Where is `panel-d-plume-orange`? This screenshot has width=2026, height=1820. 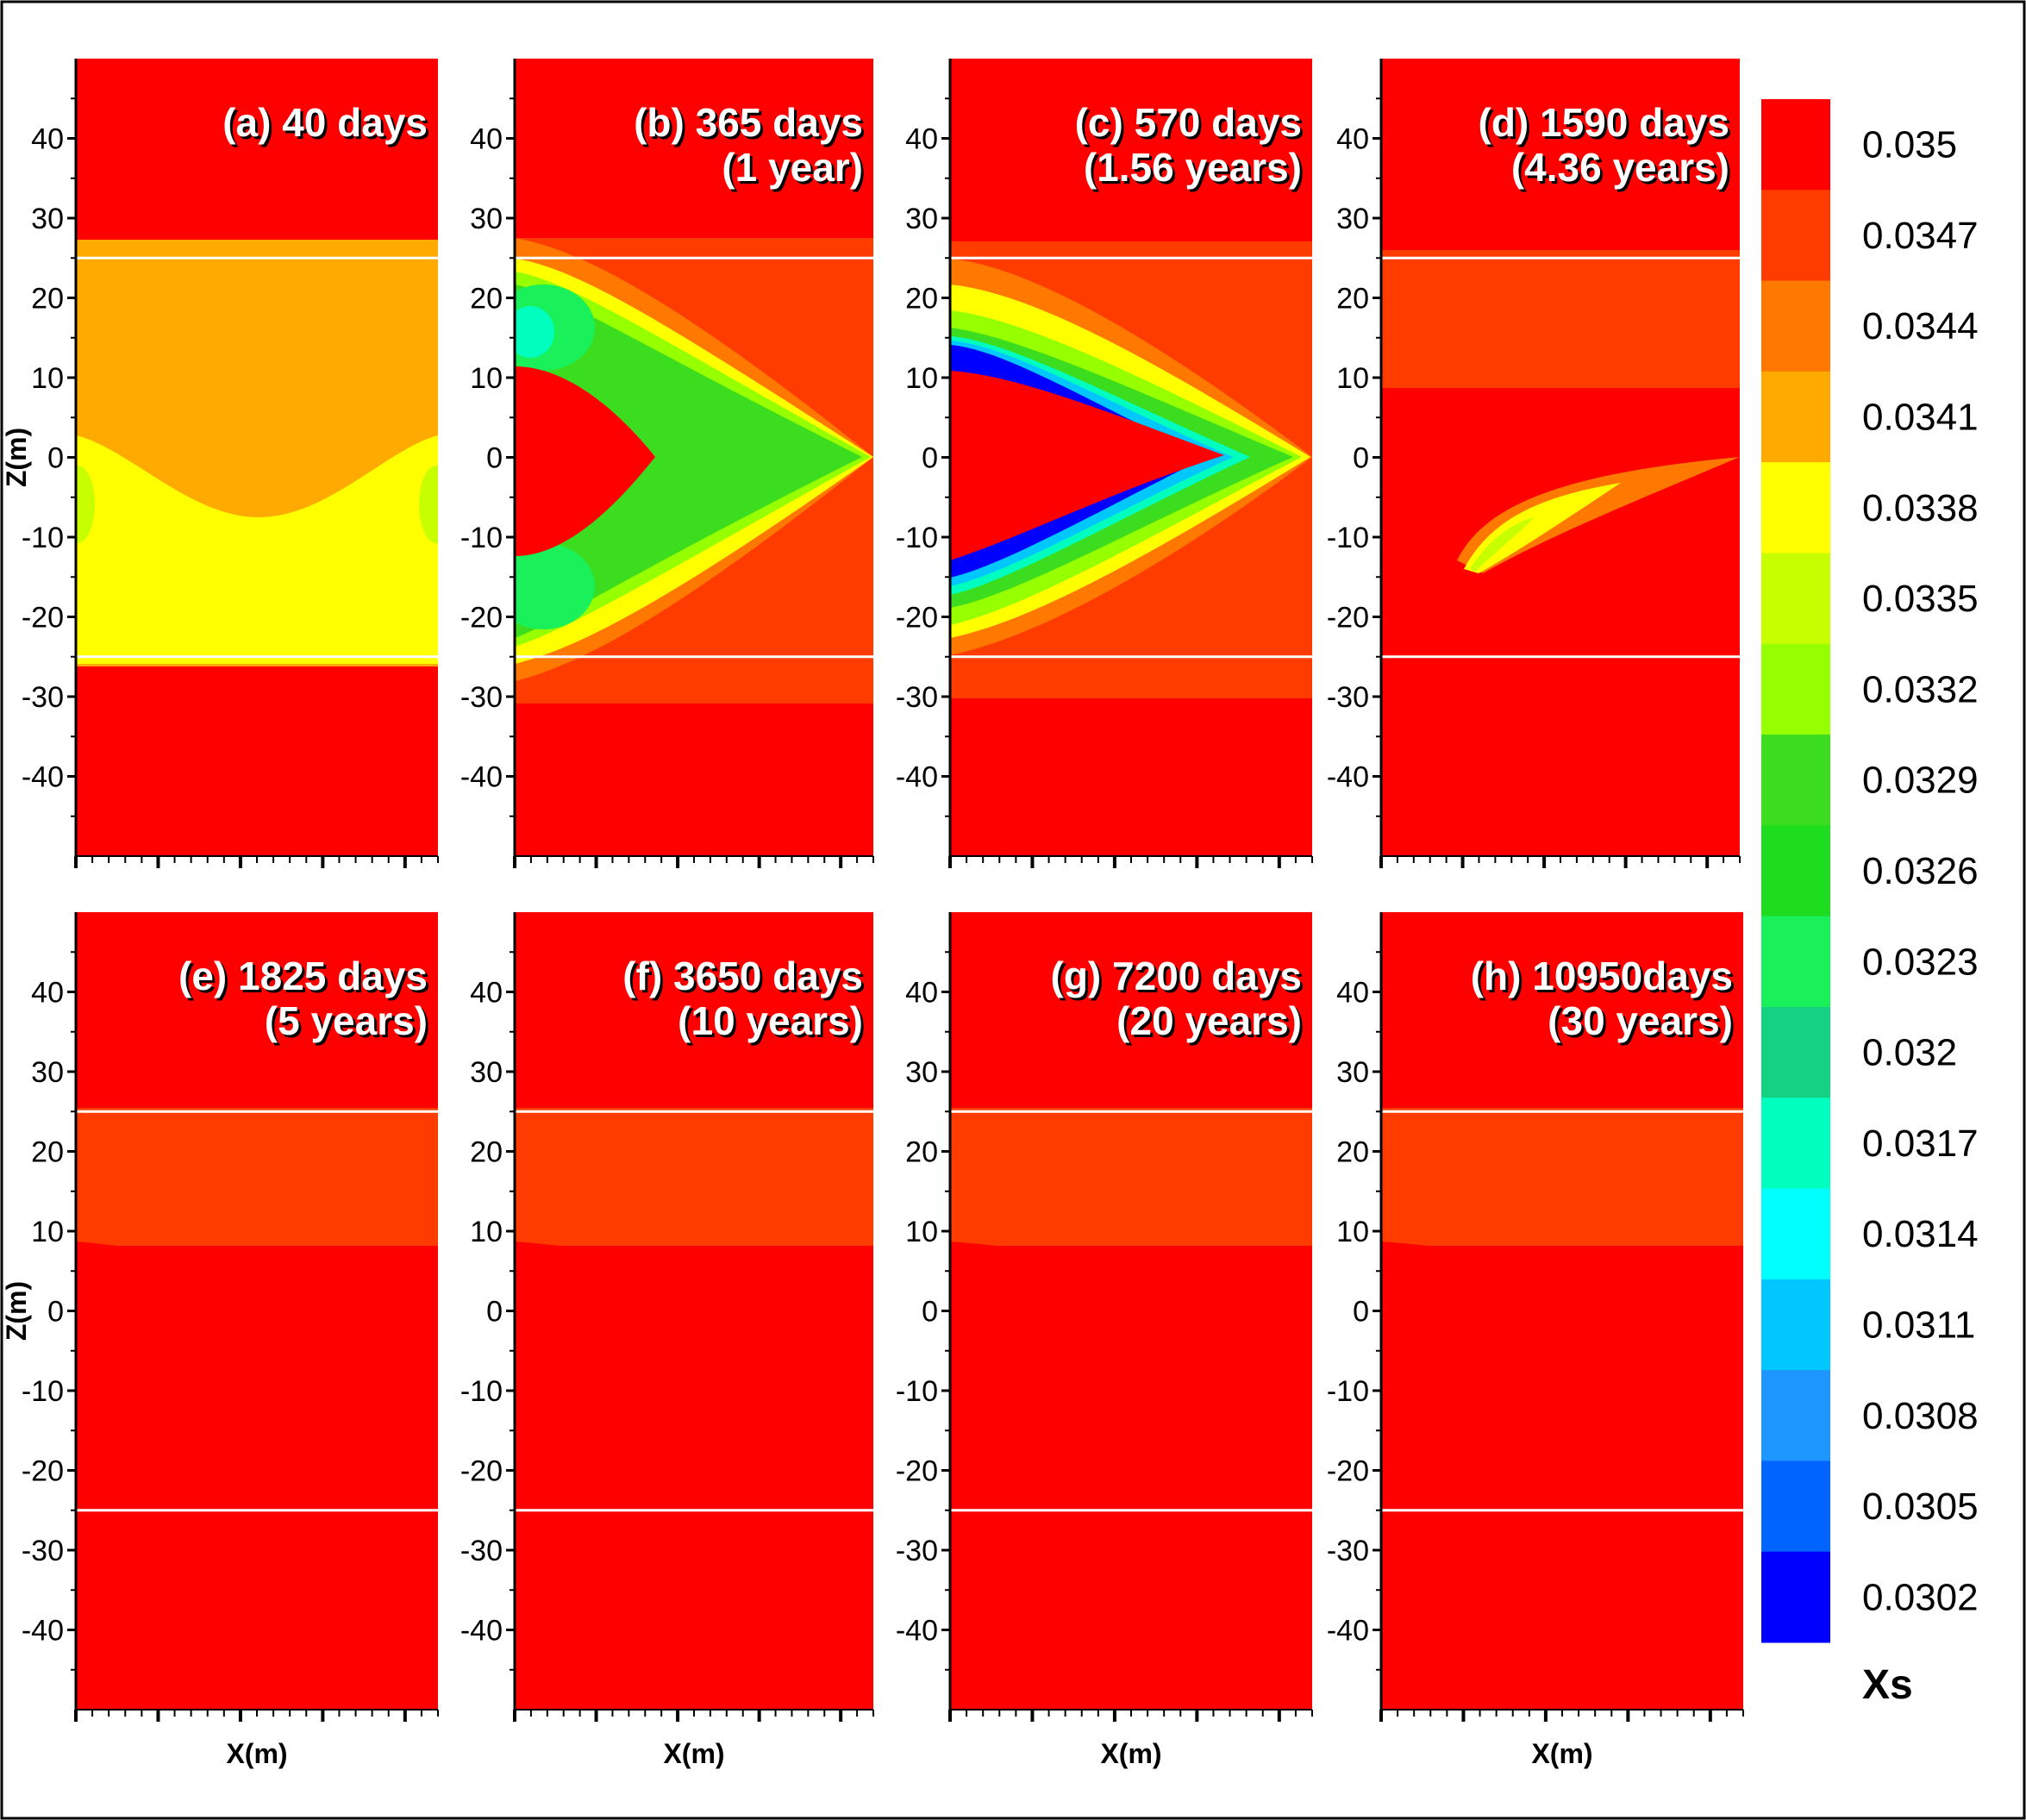 panel-d-plume-orange is located at coordinates (1599, 515).